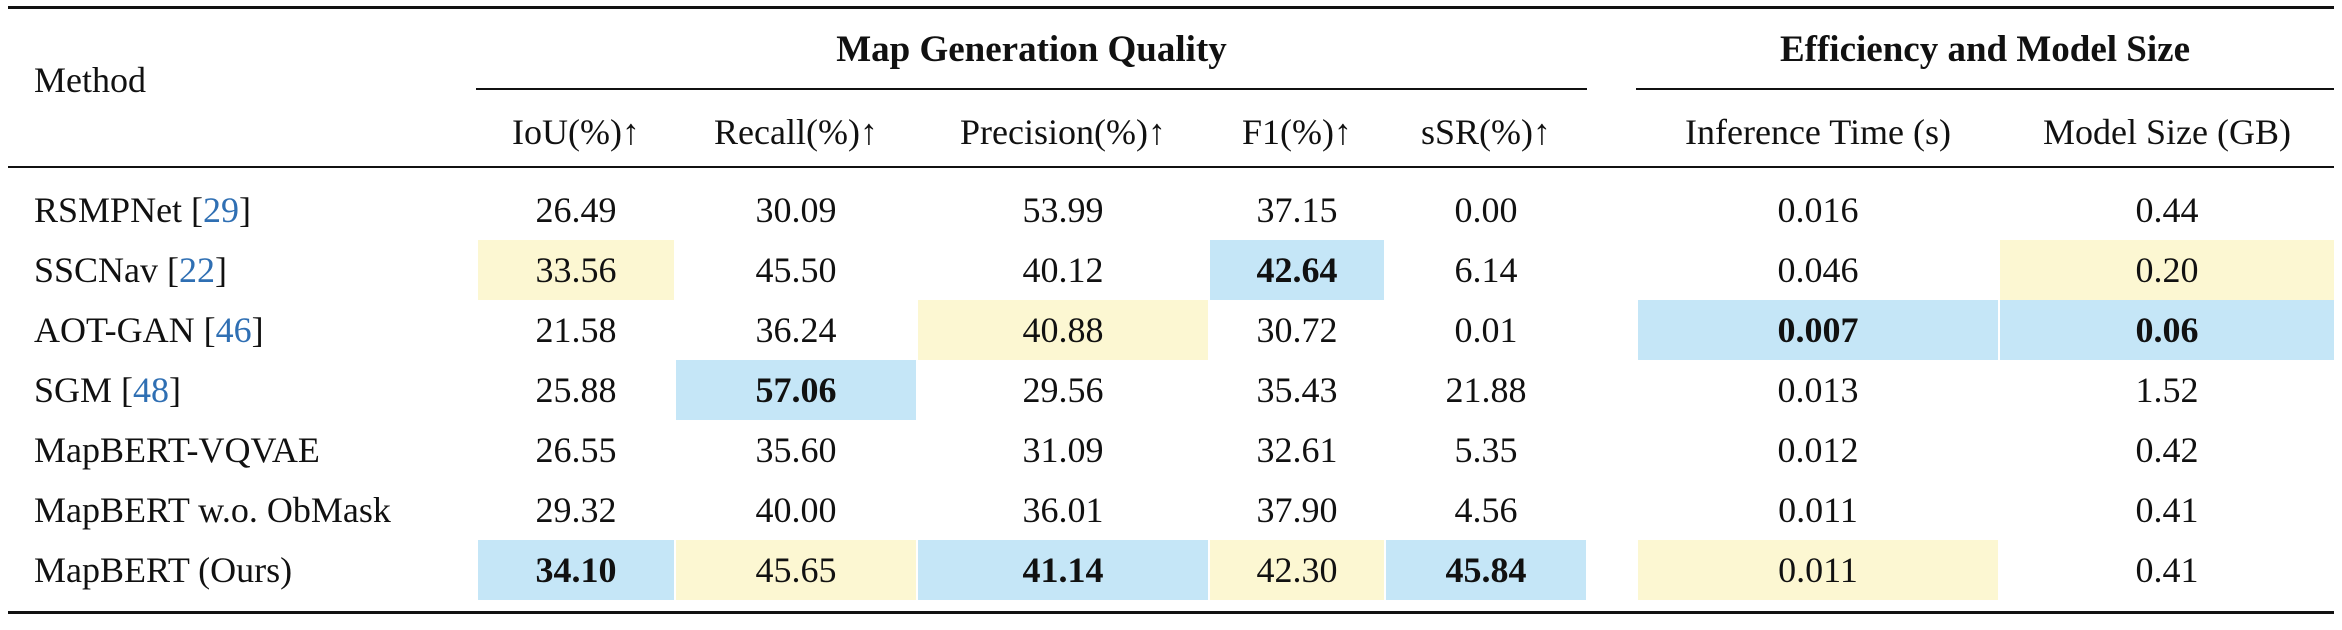 The width and height of the screenshot is (2342, 630). What do you see at coordinates (73, 390) in the screenshot?
I see `method-label: SGM` at bounding box center [73, 390].